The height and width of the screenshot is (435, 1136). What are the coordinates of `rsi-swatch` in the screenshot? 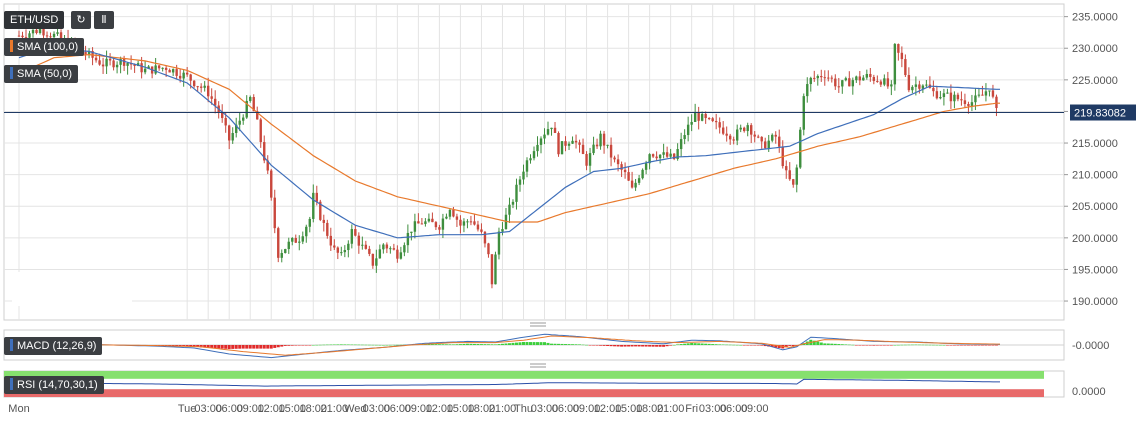 It's located at (11, 384).